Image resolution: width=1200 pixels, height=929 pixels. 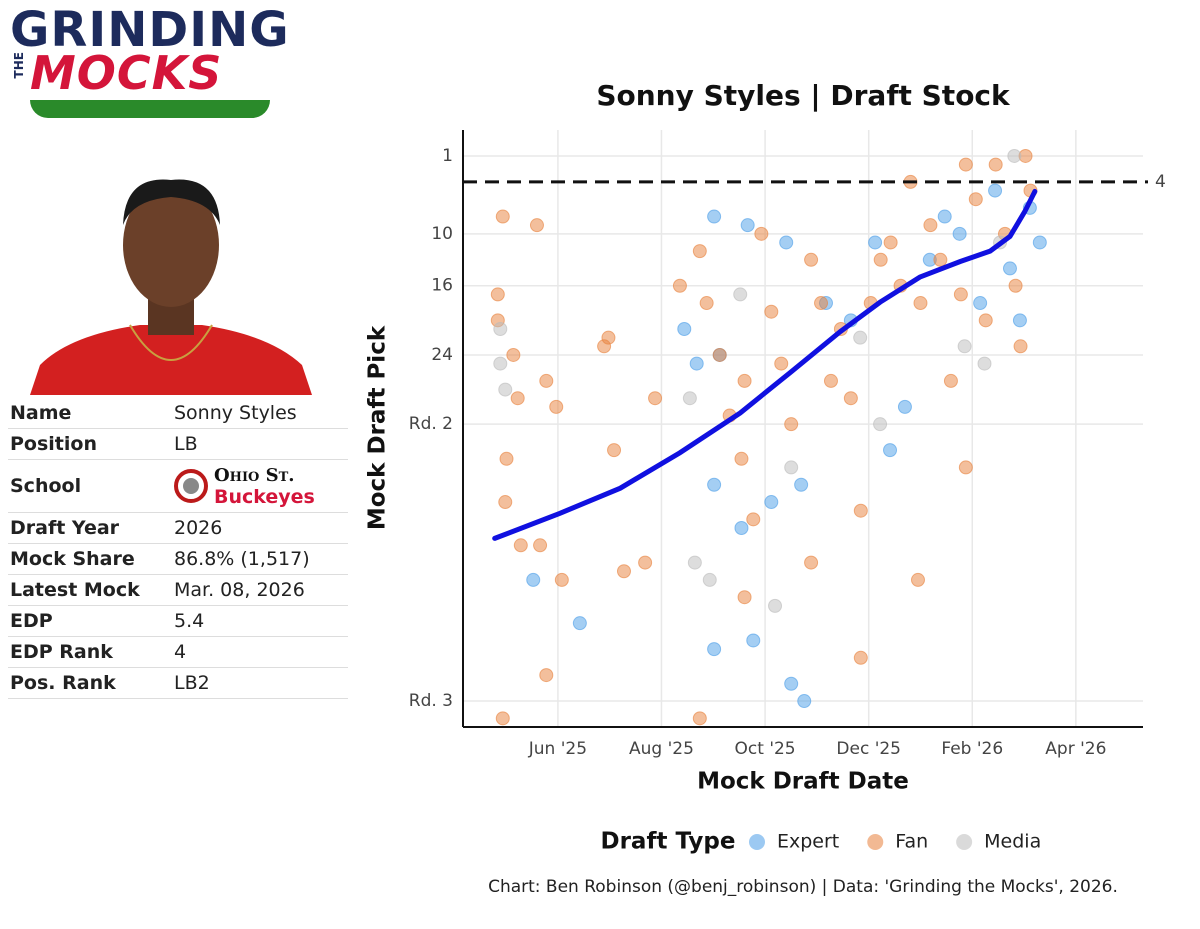 I want to click on school-name: Ohio St., so click(x=254, y=475).